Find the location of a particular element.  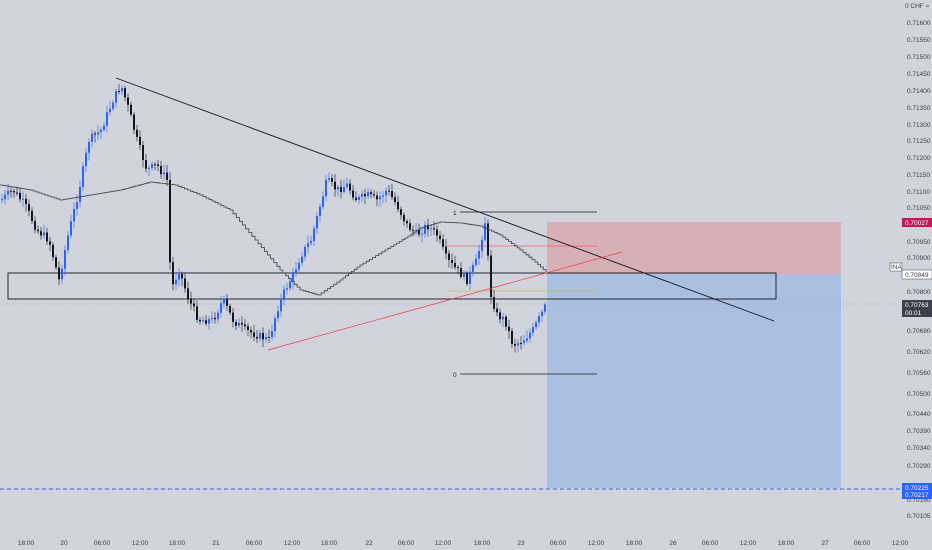

time-tick-label: 22 is located at coordinates (369, 543).